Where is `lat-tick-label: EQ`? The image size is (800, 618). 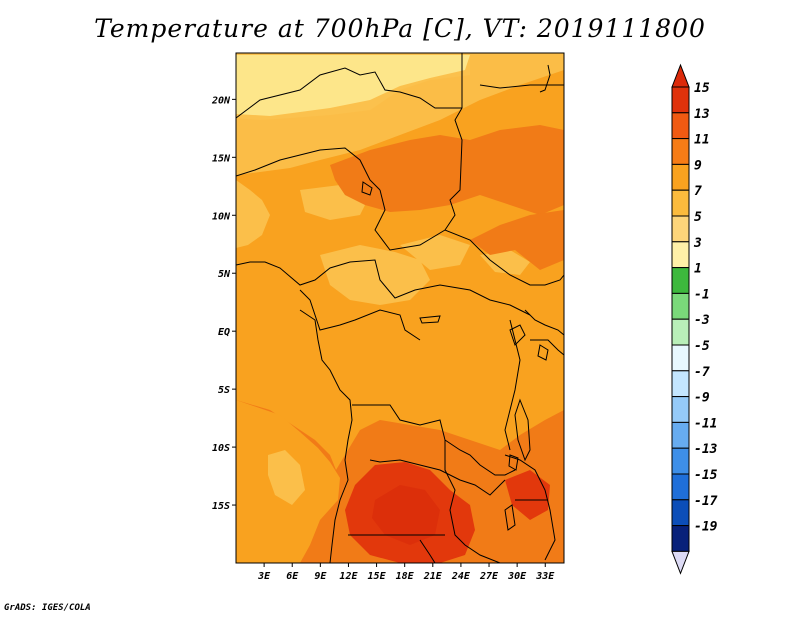
lat-tick-label: EQ is located at coordinates (224, 332).